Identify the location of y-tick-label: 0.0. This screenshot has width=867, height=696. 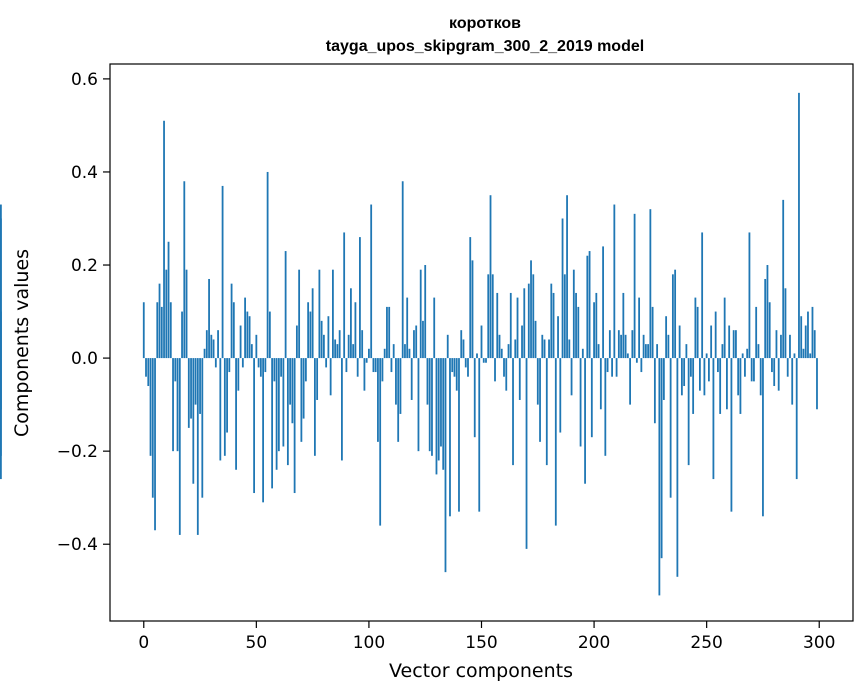
(84, 359).